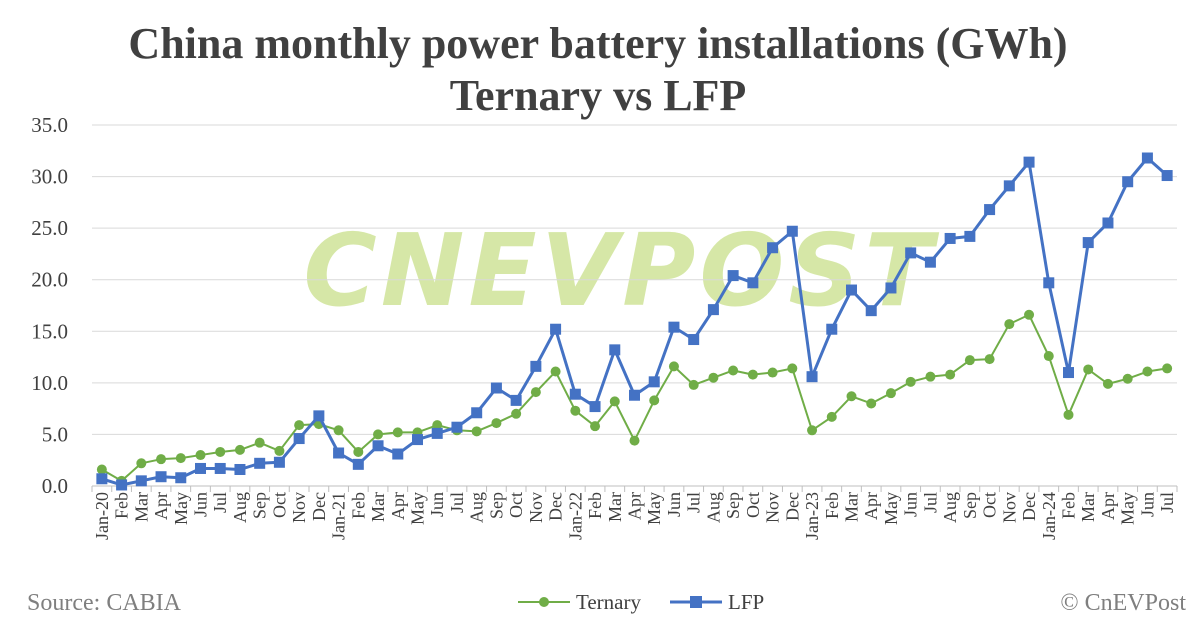 Image resolution: width=1200 pixels, height=622 pixels. I want to click on copyright-note: © CnEVPost, so click(1123, 603).